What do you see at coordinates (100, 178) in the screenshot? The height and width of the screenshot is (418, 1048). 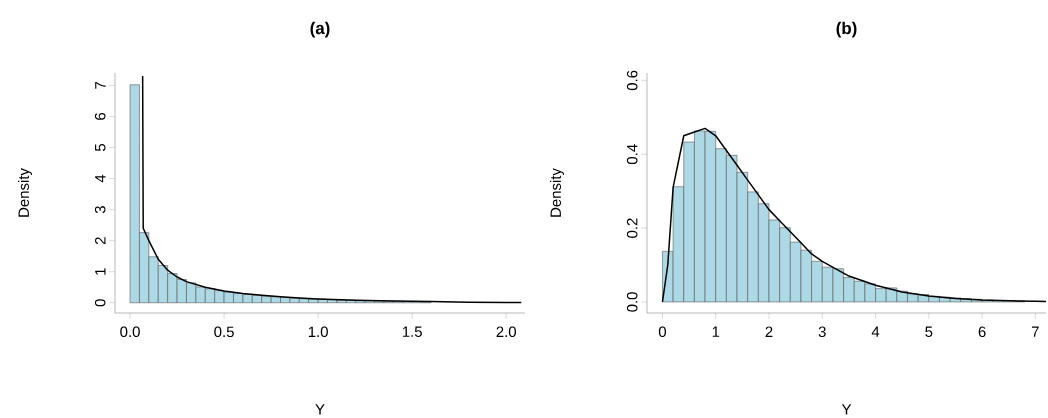 I see `y-tick-label: 4` at bounding box center [100, 178].